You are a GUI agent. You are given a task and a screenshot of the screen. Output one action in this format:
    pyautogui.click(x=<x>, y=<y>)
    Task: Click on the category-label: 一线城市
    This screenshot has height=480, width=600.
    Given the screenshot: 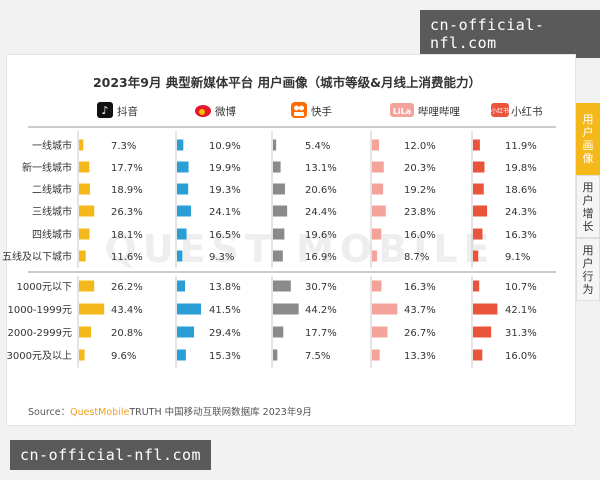 What is the action you would take?
    pyautogui.click(x=52, y=145)
    